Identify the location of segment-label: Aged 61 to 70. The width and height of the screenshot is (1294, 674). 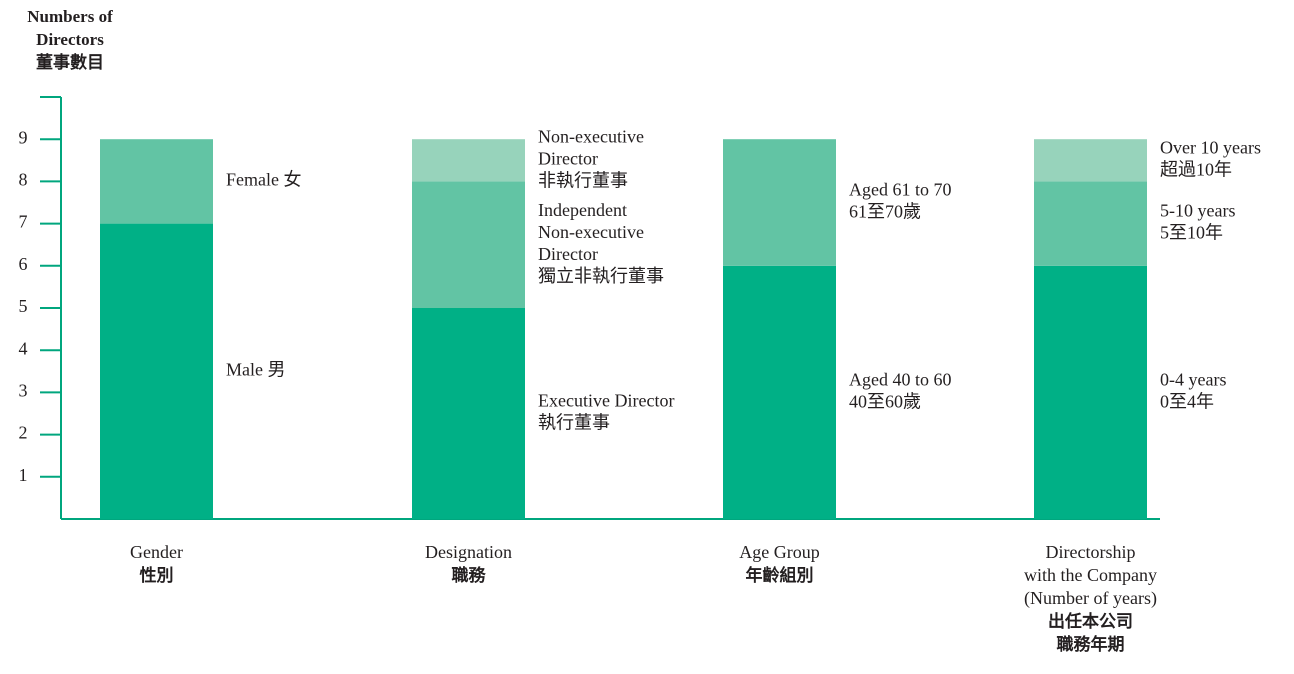
(900, 190).